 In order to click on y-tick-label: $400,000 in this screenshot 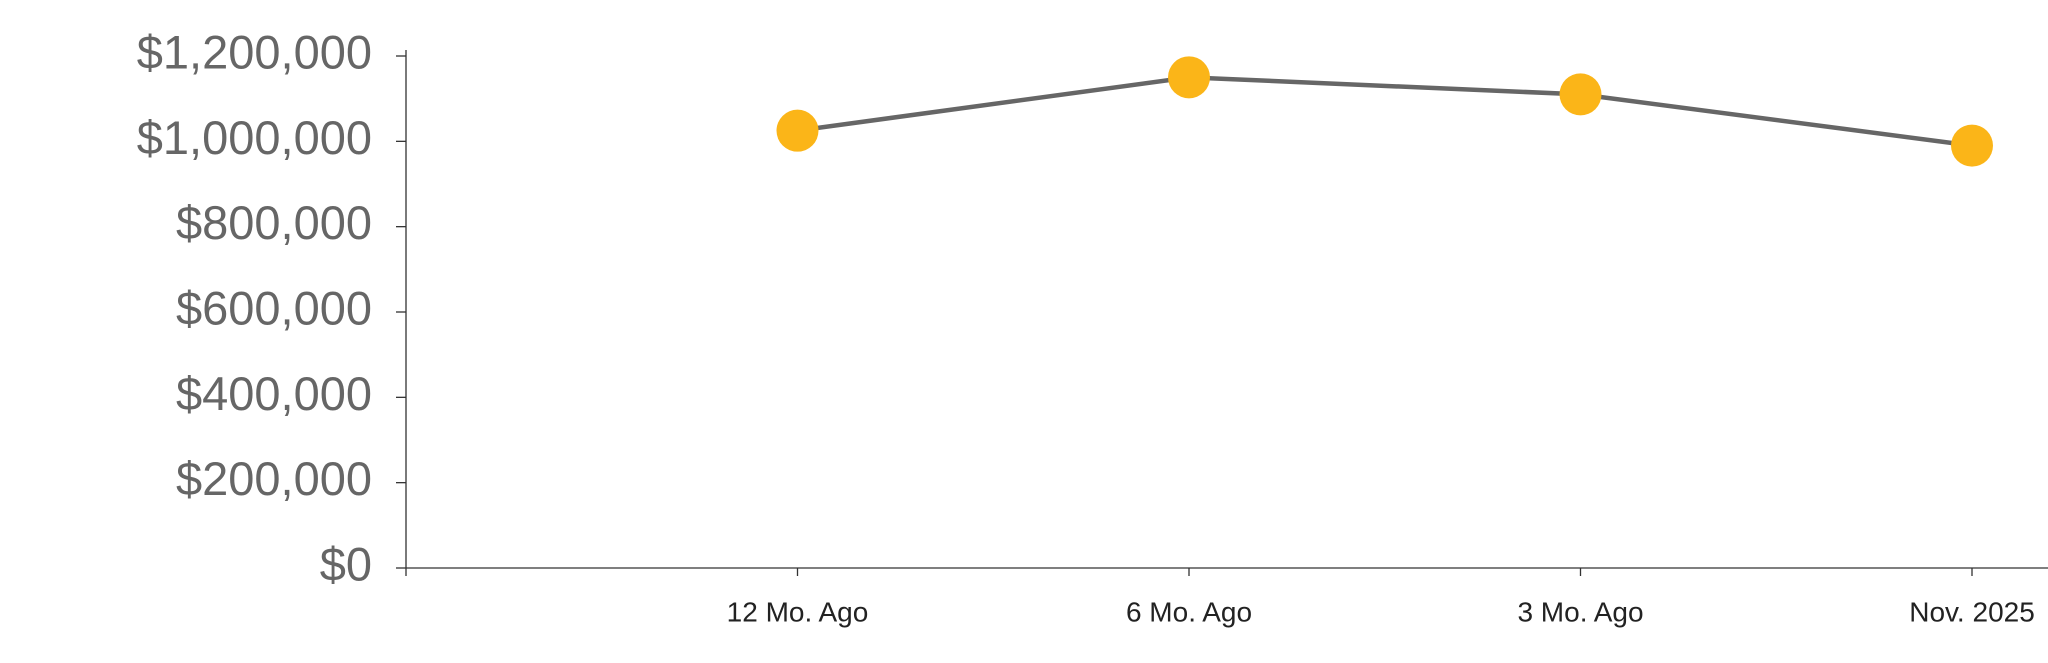, I will do `click(274, 393)`.